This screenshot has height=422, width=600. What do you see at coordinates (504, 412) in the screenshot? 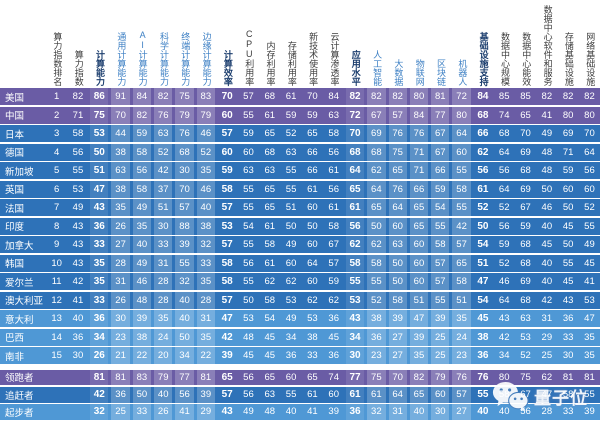
I see `table-cell: 40` at bounding box center [504, 412].